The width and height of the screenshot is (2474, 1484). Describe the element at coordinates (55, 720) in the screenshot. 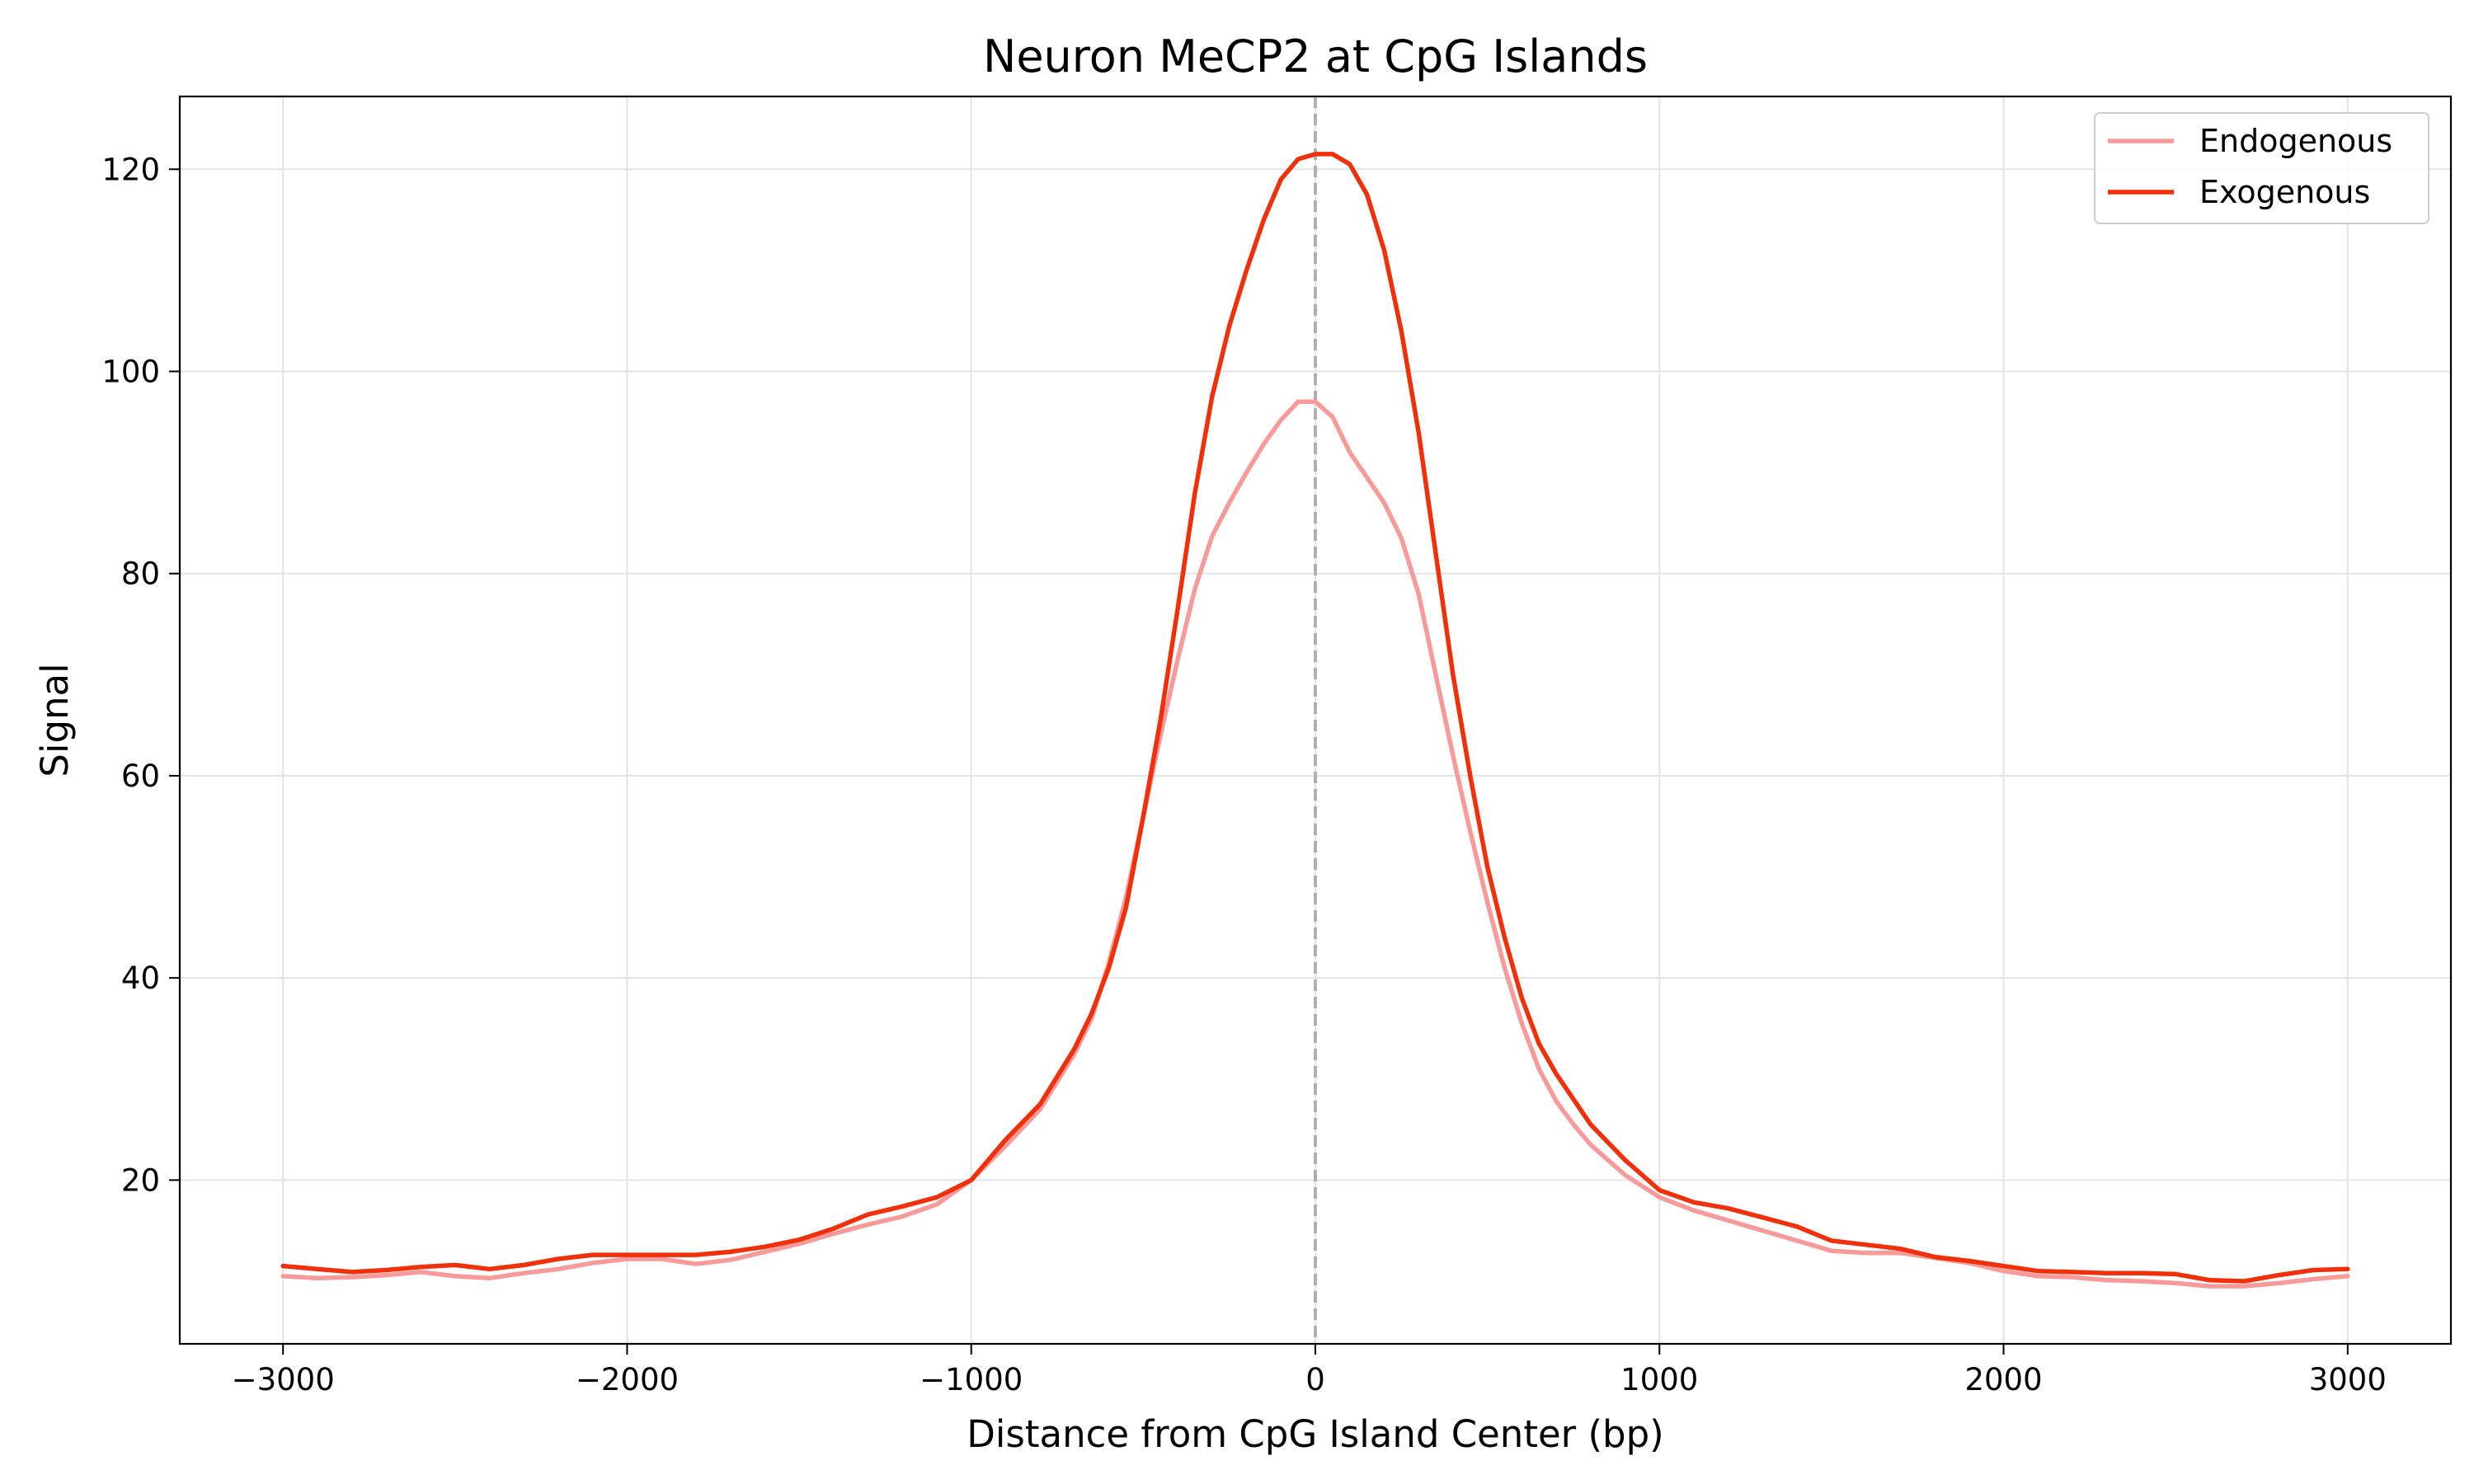

I see `y-axis-label: Signal` at that location.